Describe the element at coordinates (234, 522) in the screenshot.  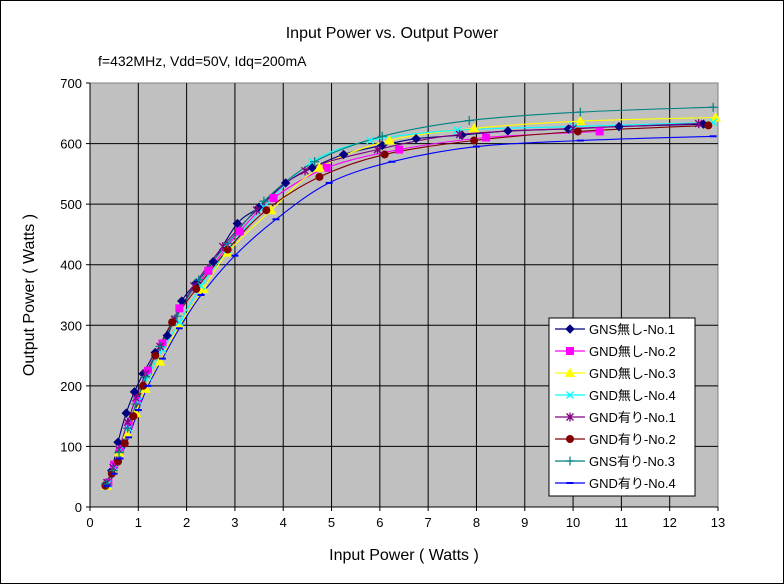
I see `x-tick-label: 3` at that location.